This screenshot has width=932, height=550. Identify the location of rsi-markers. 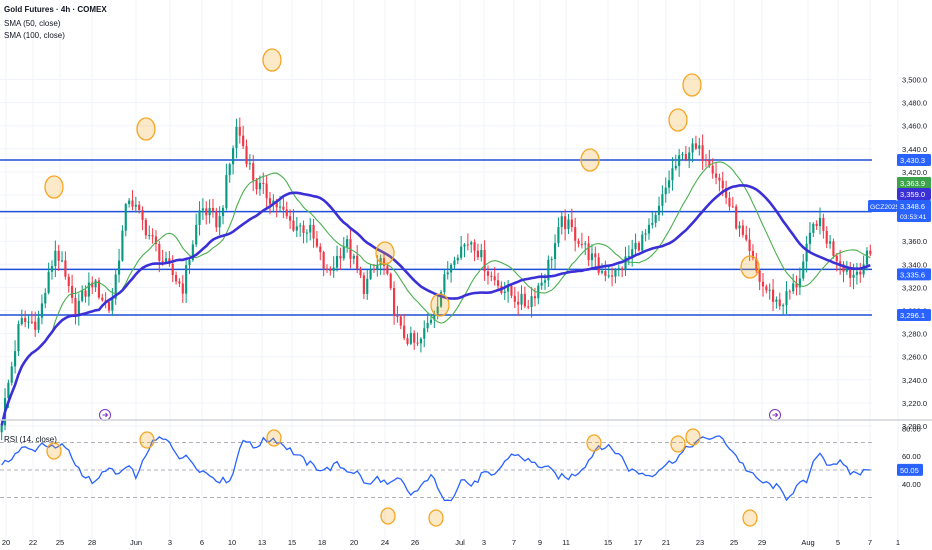
(402, 477).